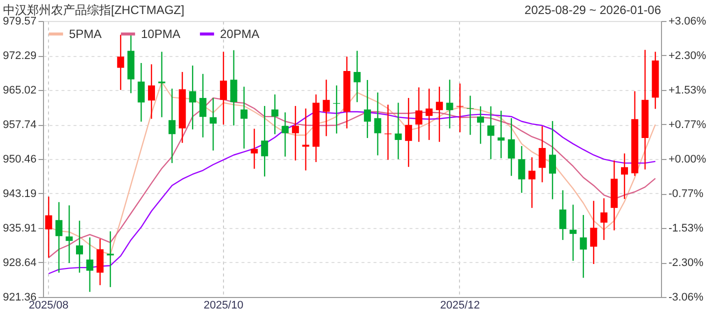 The image size is (720, 320). I want to click on y2-tick-label: +2.30%, so click(687, 56).